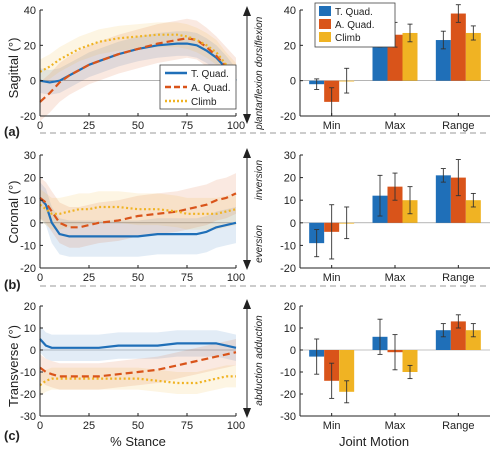  What do you see at coordinates (204, 102) in the screenshot?
I see `legend-label-climb: Climb` at bounding box center [204, 102].